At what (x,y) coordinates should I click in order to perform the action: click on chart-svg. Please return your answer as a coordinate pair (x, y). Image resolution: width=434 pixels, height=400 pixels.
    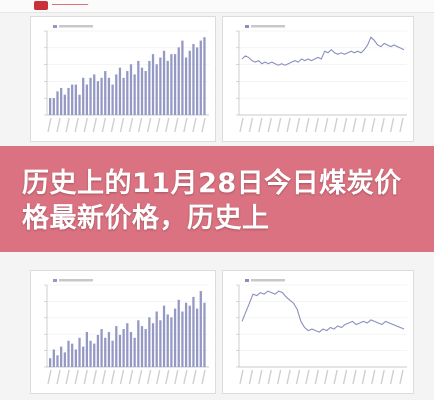
    Looking at the image, I should click on (321, 332).